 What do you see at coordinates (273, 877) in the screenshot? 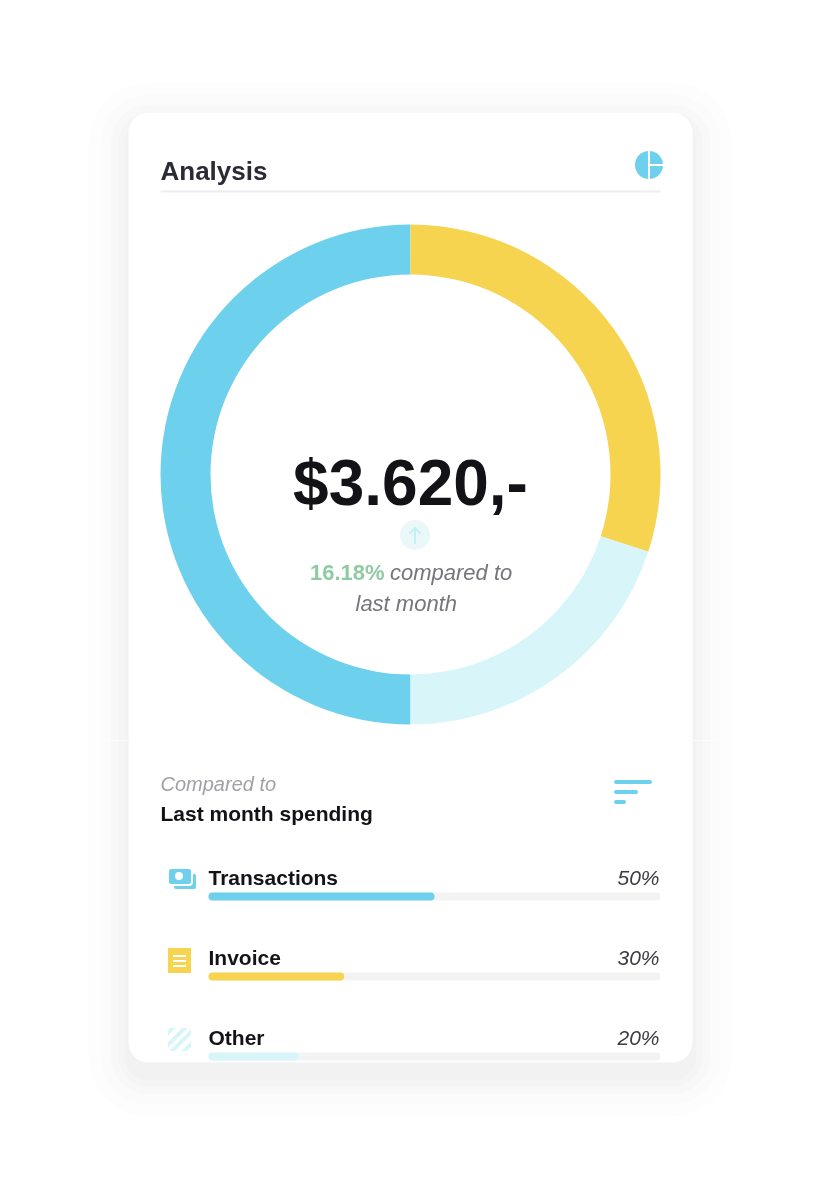
I see `y-tick-label: Transactions` at bounding box center [273, 877].